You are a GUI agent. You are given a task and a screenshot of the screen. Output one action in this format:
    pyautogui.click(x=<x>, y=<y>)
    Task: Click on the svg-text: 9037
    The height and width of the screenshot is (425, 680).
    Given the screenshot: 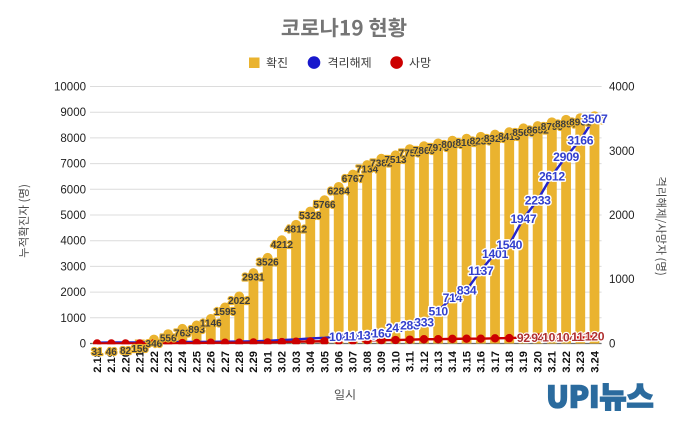 What is the action you would take?
    pyautogui.click(x=594, y=121)
    